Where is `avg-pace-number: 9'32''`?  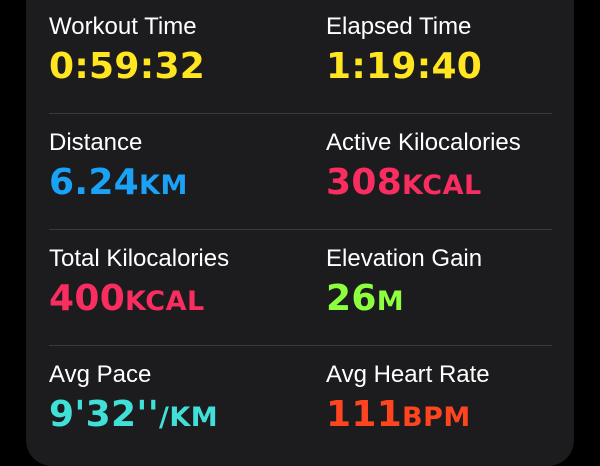 avg-pace-number: 9'32'' is located at coordinates (104, 414).